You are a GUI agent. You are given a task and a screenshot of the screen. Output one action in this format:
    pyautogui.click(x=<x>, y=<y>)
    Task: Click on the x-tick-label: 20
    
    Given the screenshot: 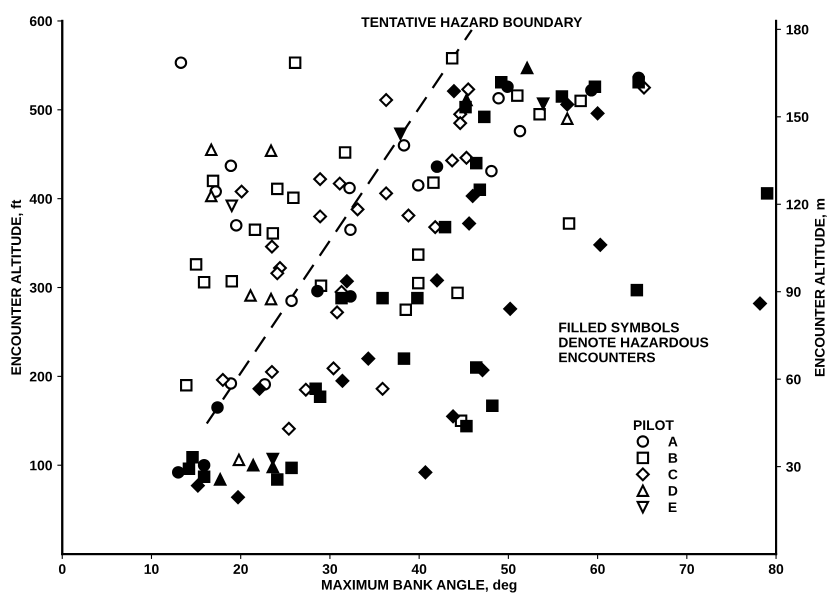 What is the action you would take?
    pyautogui.click(x=240, y=569)
    